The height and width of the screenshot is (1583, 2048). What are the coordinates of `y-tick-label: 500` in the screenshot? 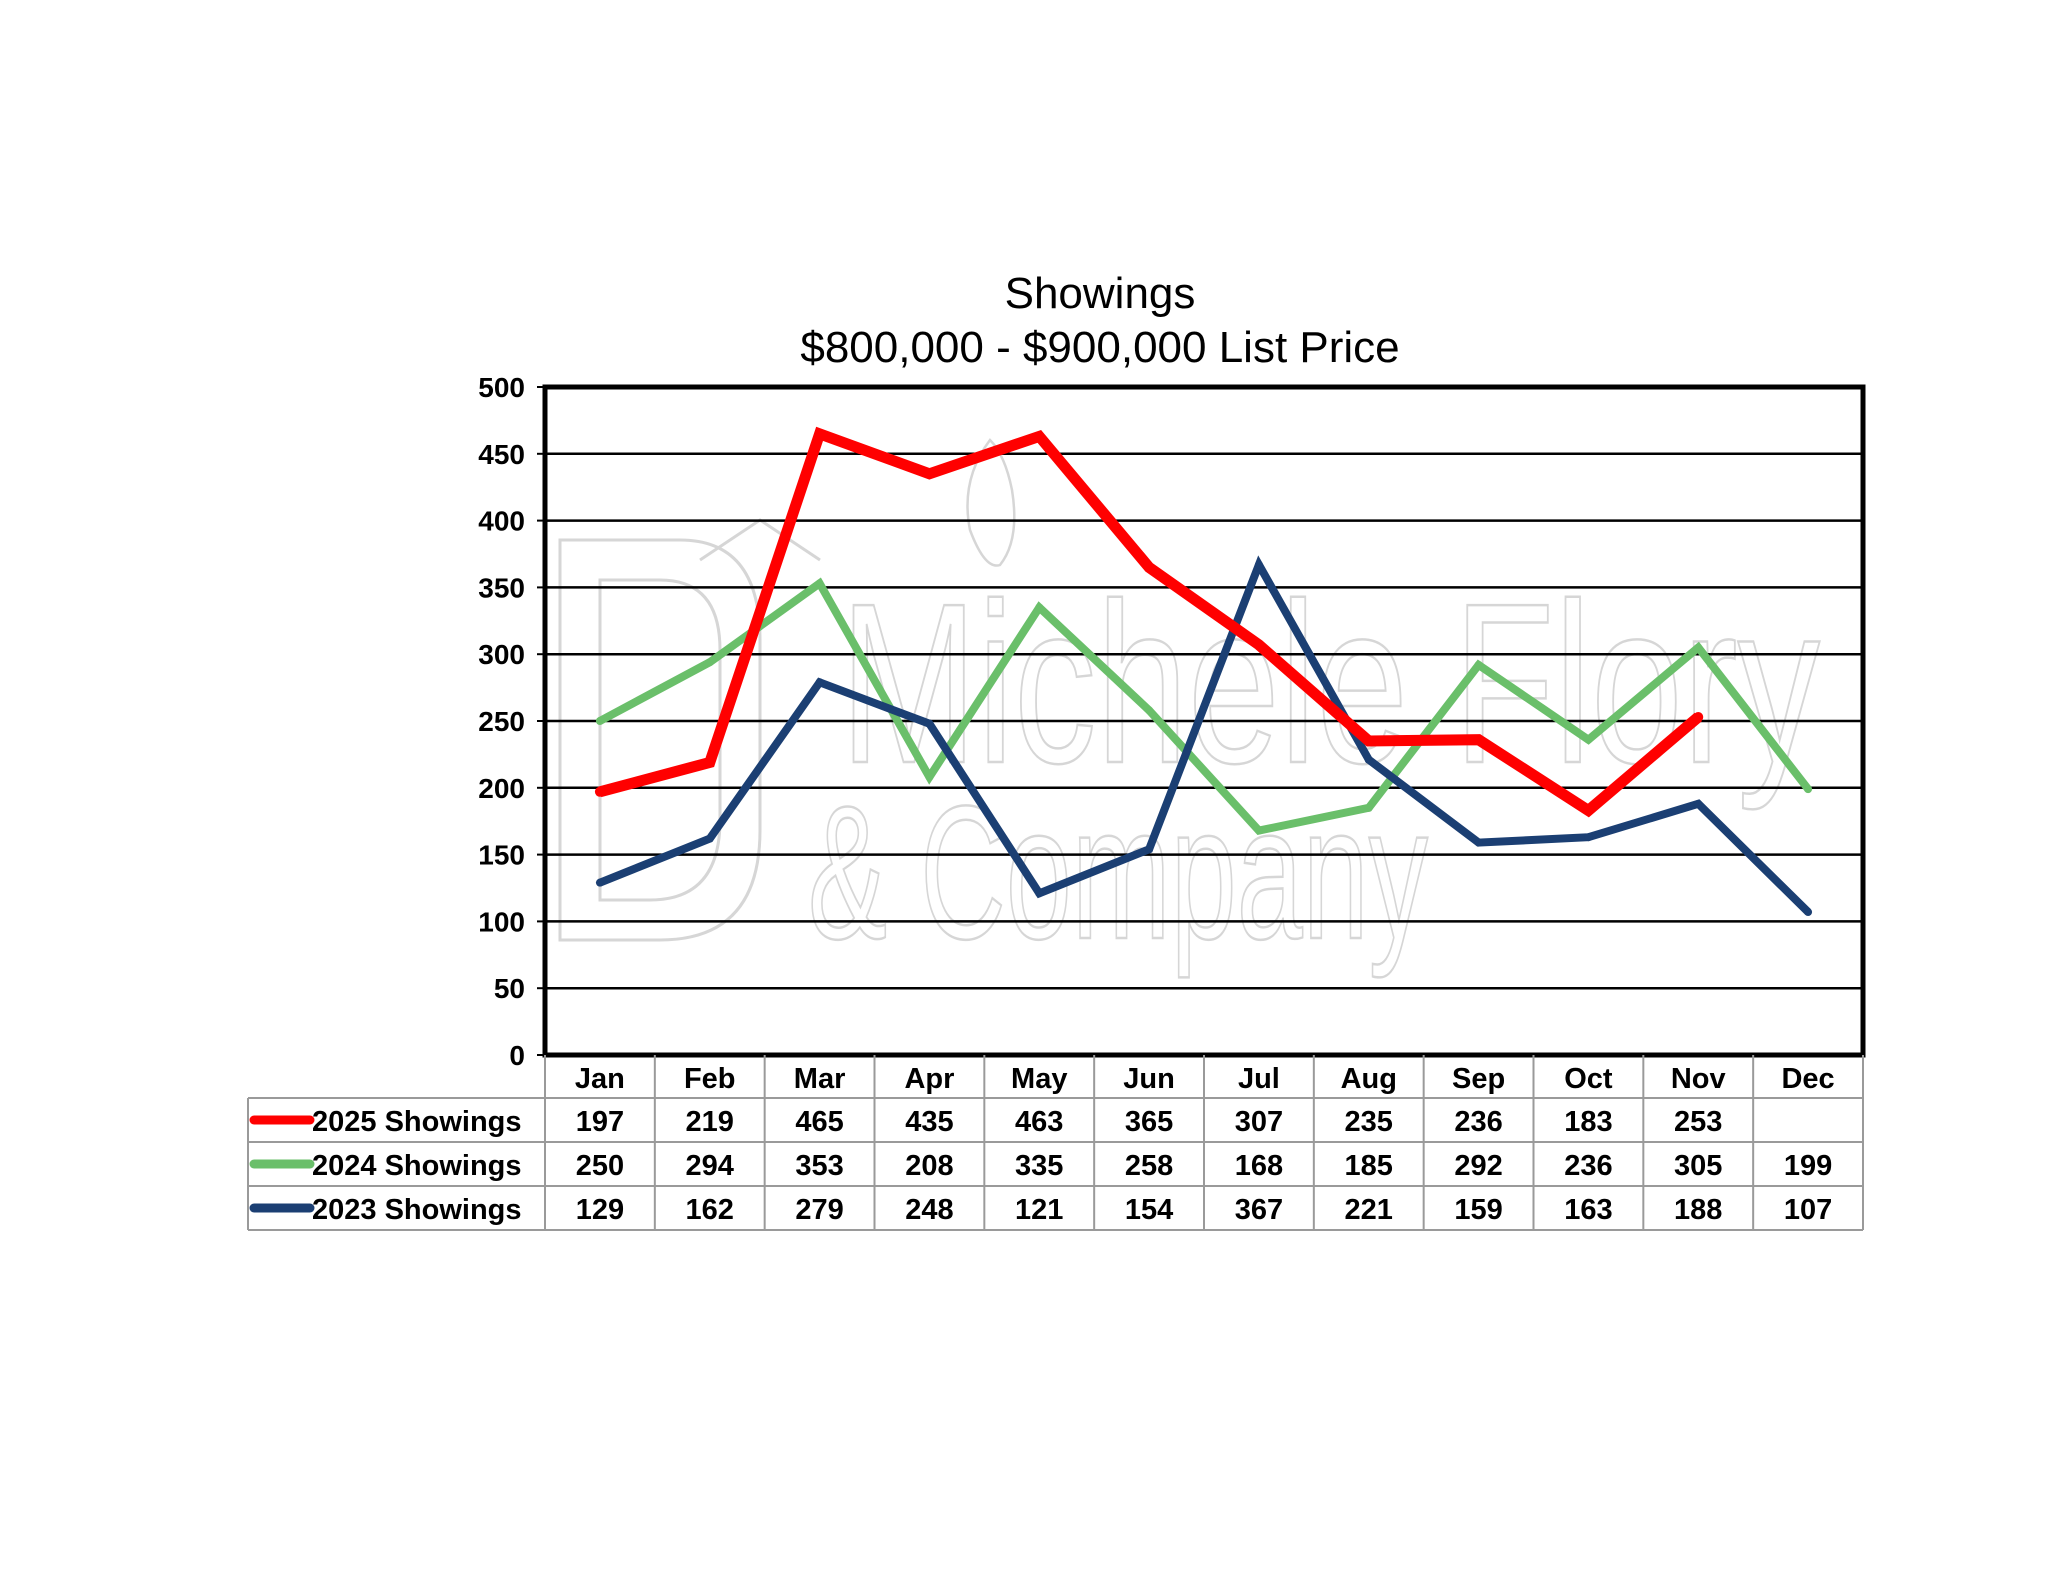 It's located at (501, 387).